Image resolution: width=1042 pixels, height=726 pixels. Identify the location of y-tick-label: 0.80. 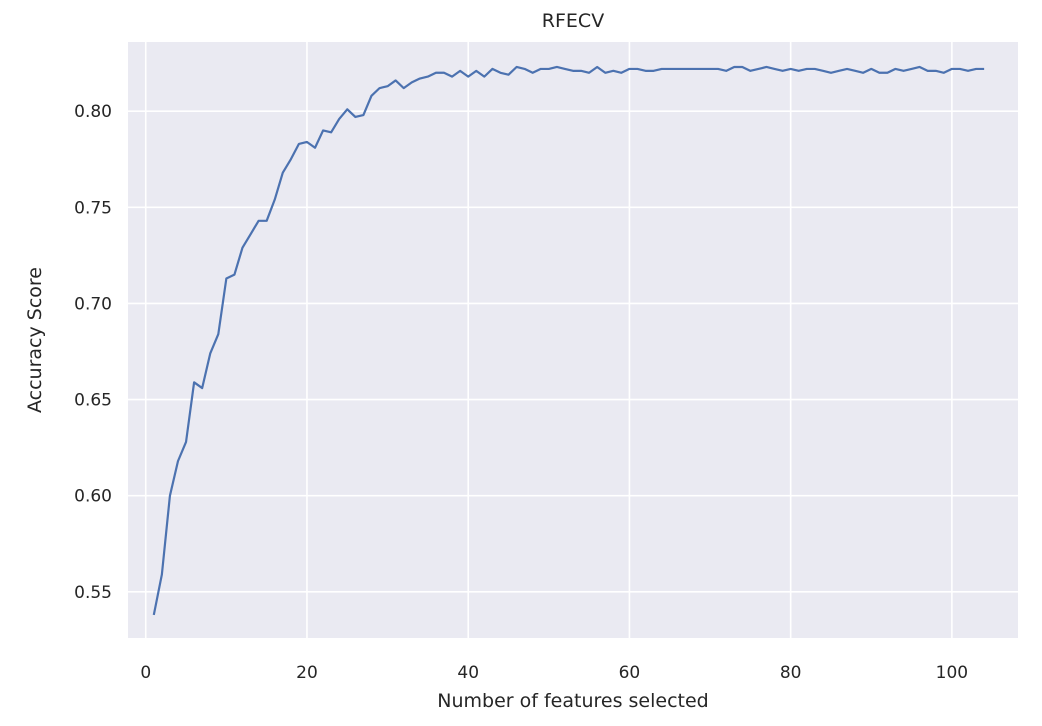
(93, 112).